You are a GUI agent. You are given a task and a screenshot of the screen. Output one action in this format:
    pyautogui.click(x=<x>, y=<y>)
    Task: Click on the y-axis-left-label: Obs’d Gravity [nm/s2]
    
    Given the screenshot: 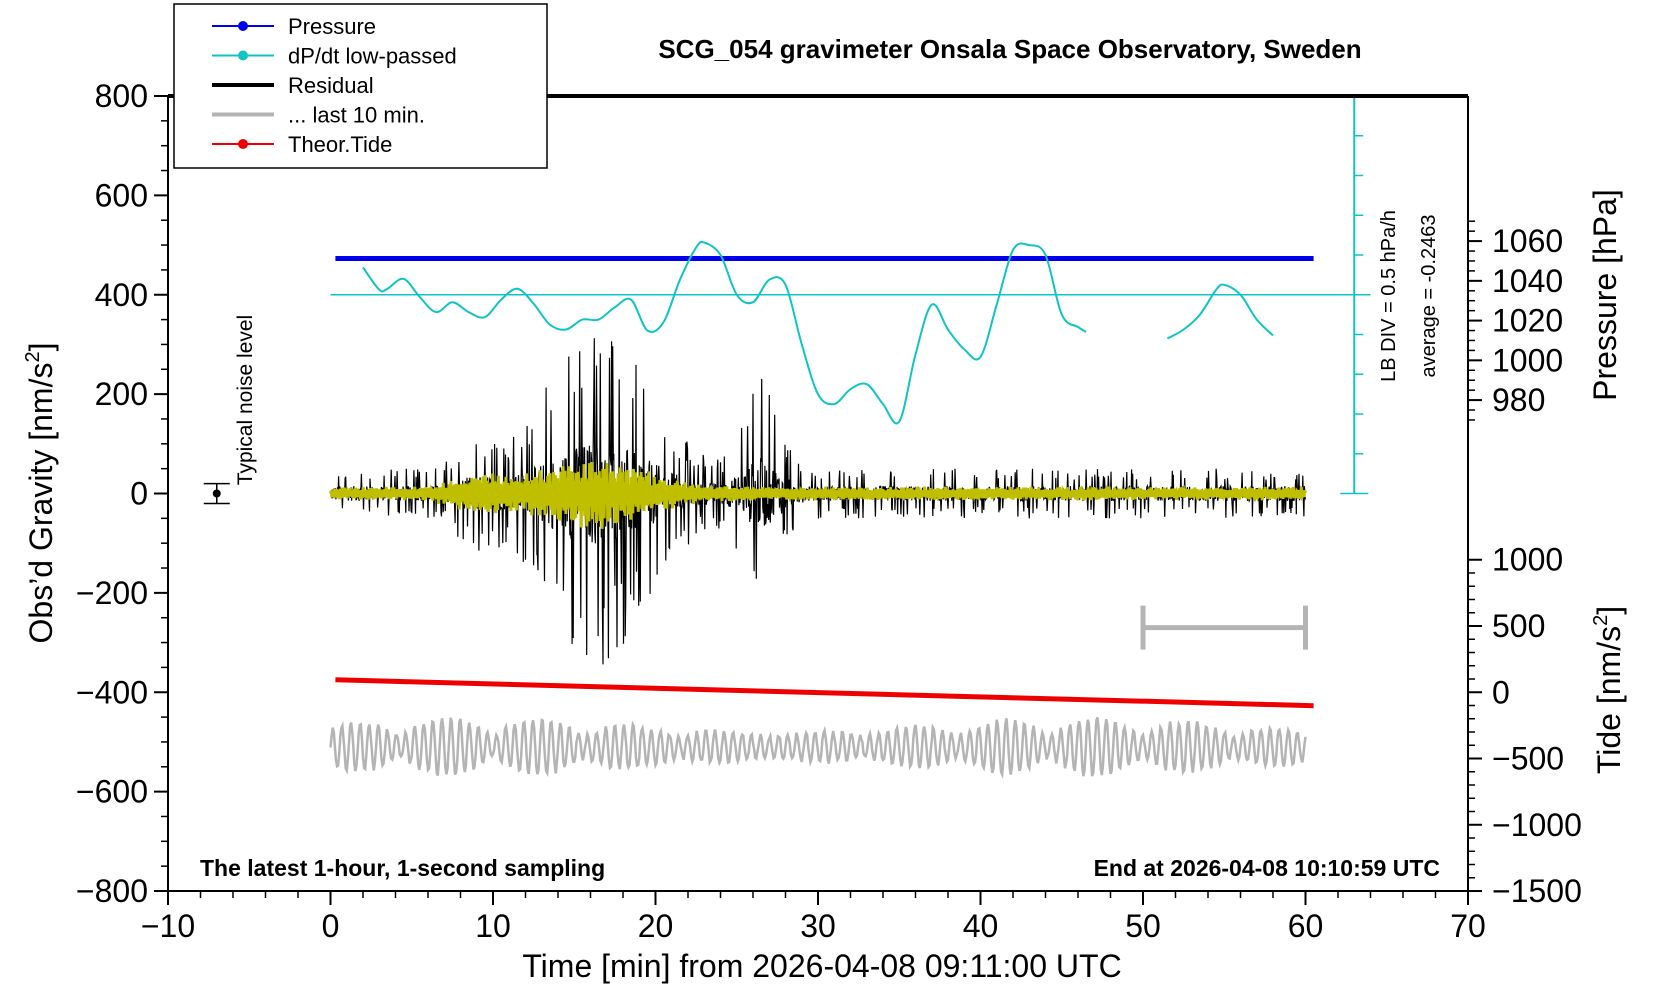 What is the action you would take?
    pyautogui.click(x=40, y=493)
    